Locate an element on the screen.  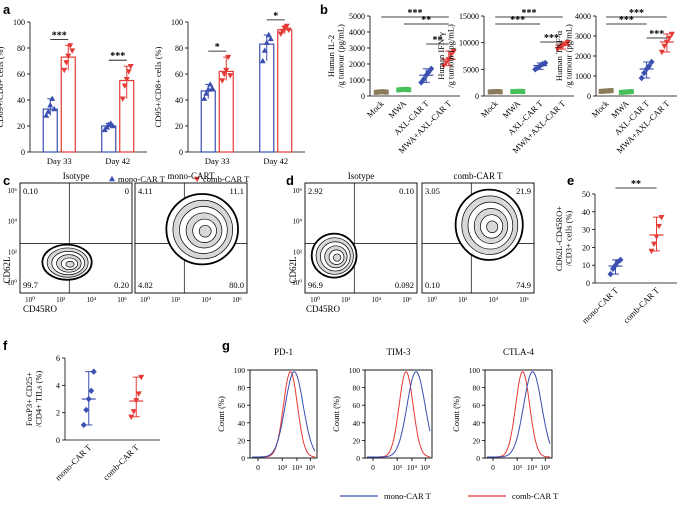
b1-significance-sig: *** is located at coordinates (415, 13).